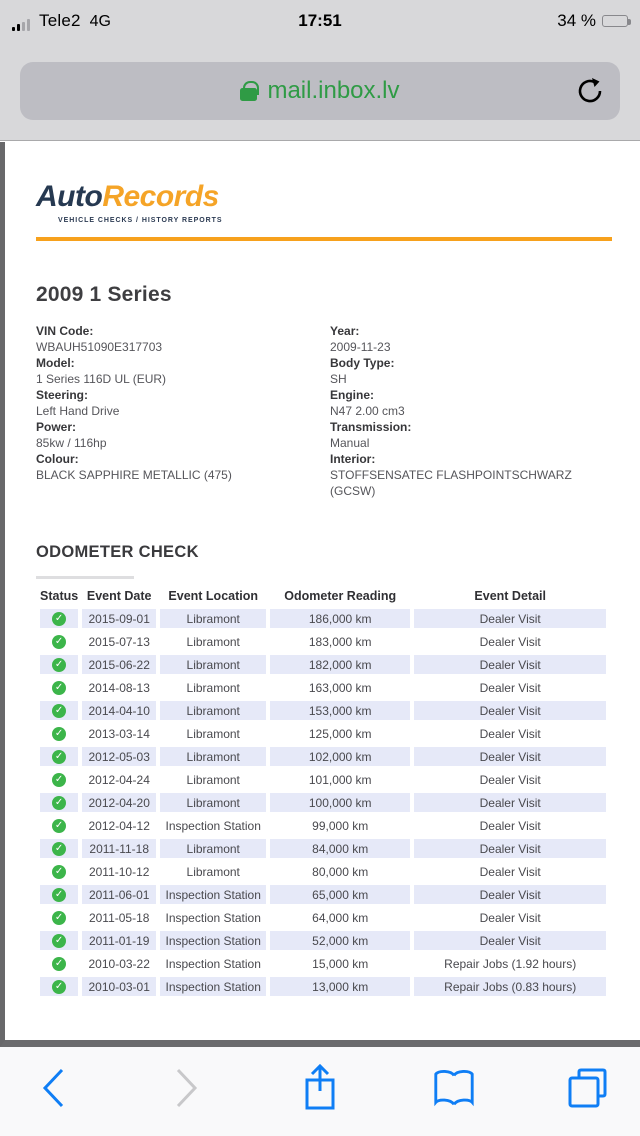 The image size is (640, 1136). I want to click on cell-odometer-reading: 13,000 km, so click(340, 986).